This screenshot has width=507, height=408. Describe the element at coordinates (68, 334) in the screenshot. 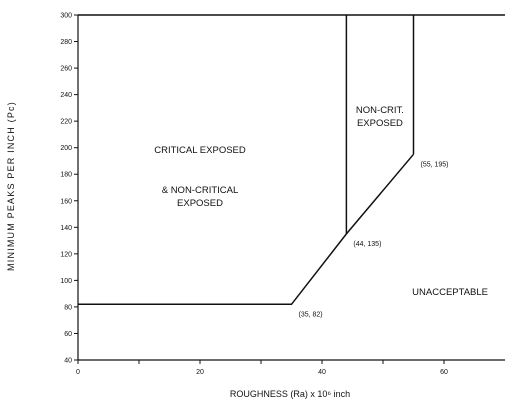

I see `y-tick-label: 60` at that location.